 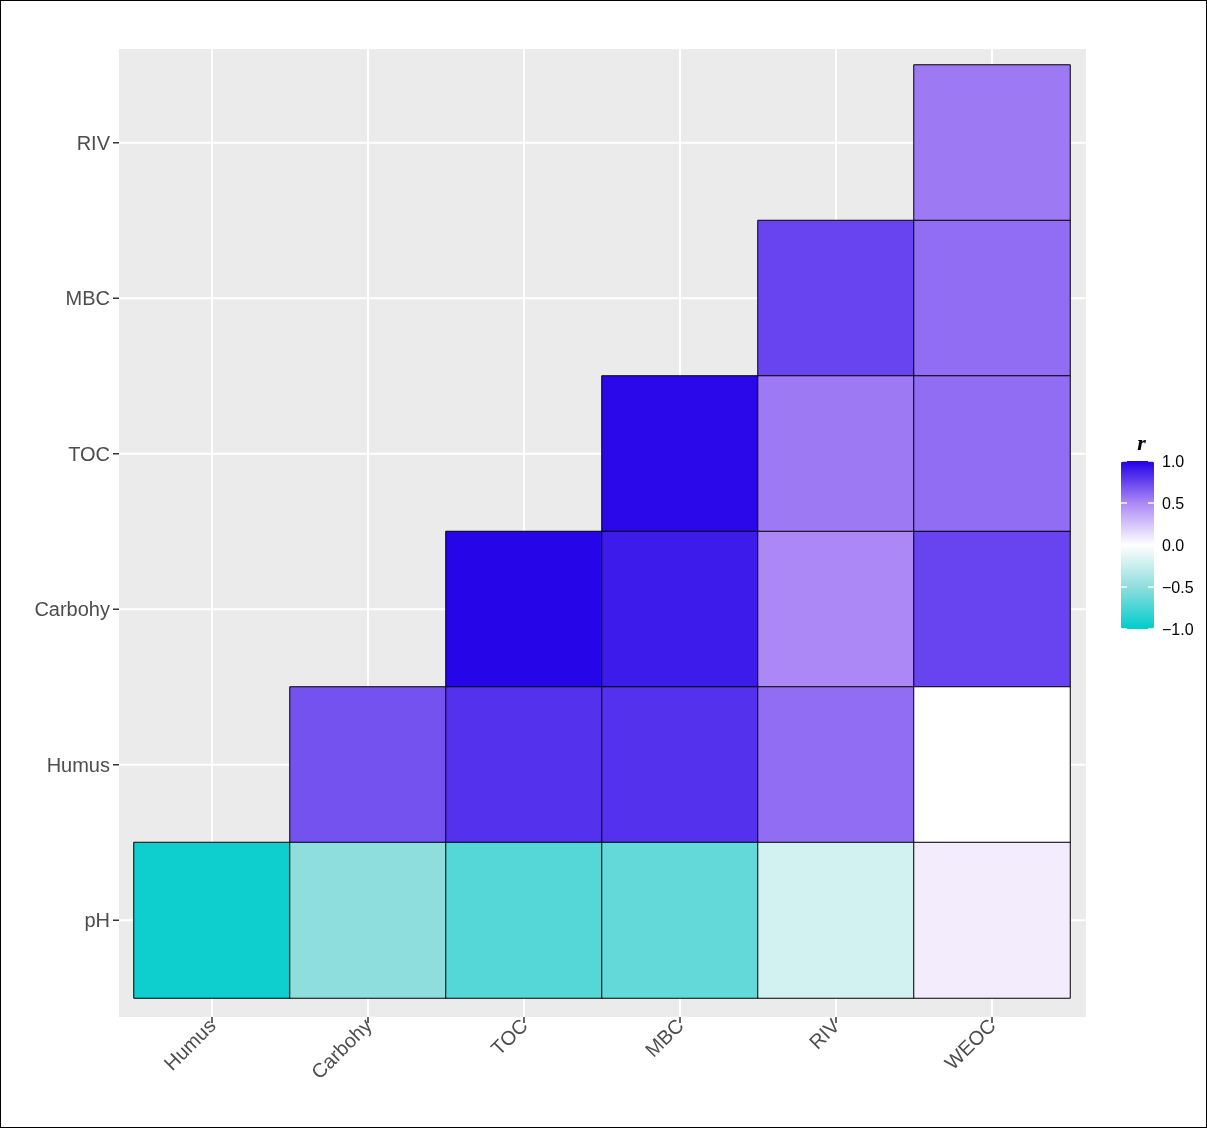 What do you see at coordinates (1173, 503) in the screenshot?
I see `color-bar-label: 0.5` at bounding box center [1173, 503].